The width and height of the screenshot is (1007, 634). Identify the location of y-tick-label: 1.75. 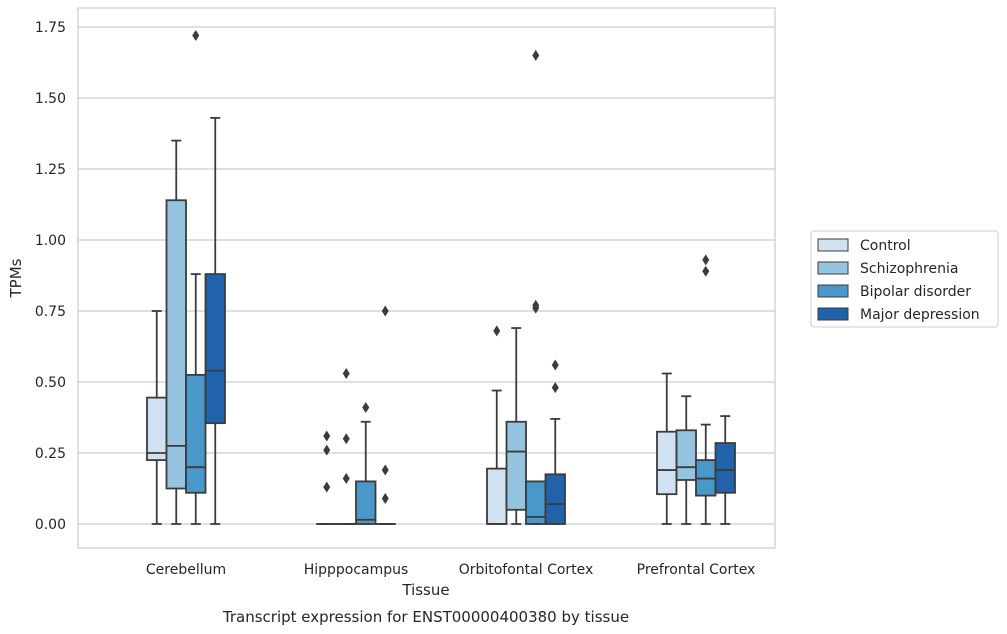
(50, 28).